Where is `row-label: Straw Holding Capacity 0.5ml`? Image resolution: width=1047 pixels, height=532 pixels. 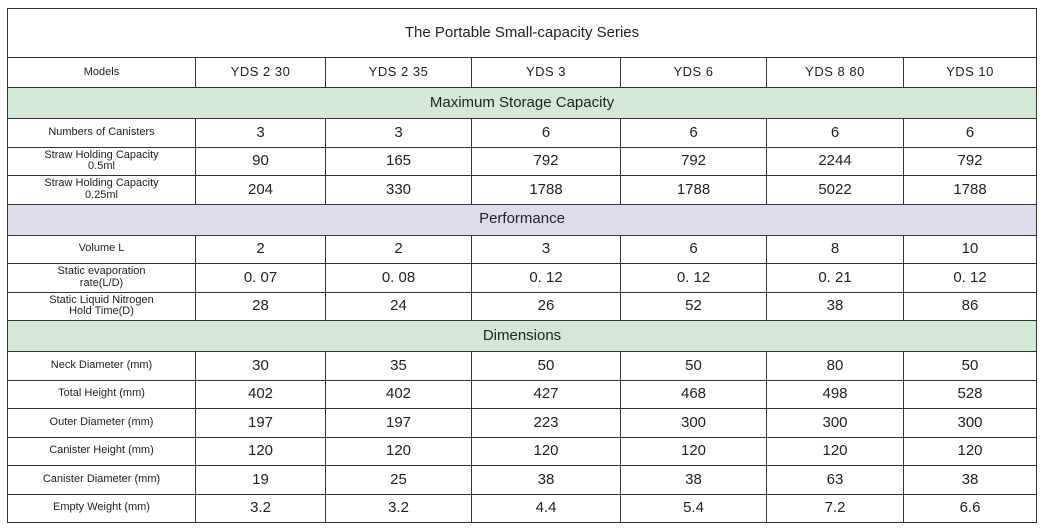
row-label: Straw Holding Capacity 0.5ml is located at coordinates (101, 161).